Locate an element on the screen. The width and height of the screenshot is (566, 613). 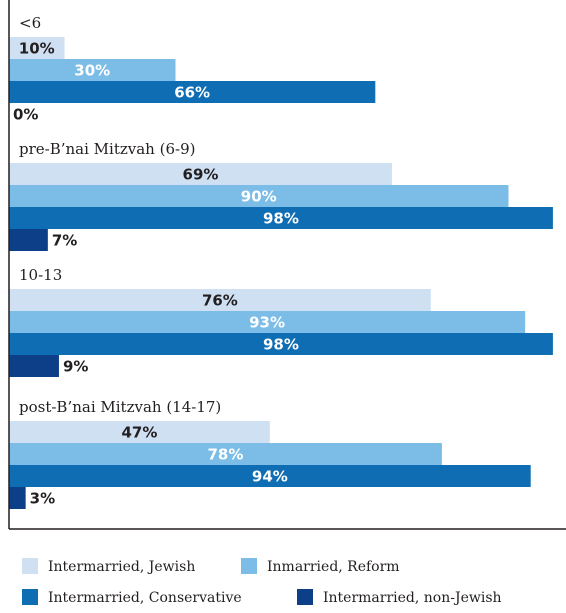
data-label: 94% is located at coordinates (270, 477).